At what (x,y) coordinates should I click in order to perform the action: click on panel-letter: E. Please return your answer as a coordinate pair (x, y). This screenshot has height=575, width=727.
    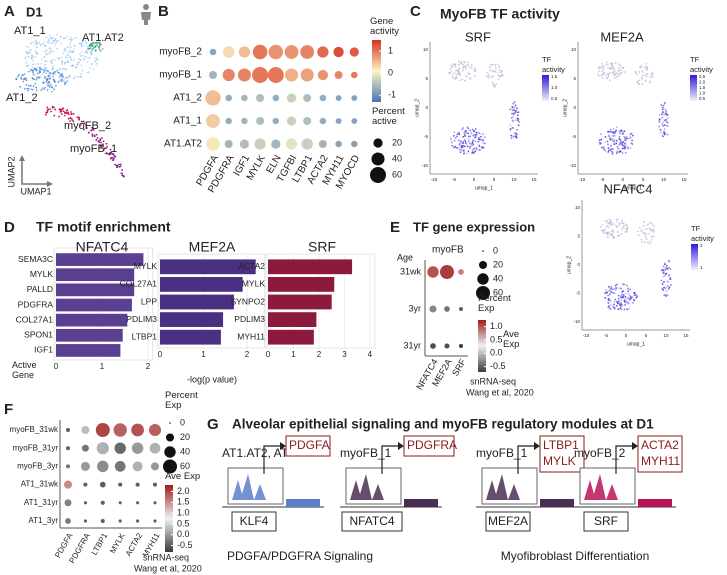
    Looking at the image, I should click on (395, 227).